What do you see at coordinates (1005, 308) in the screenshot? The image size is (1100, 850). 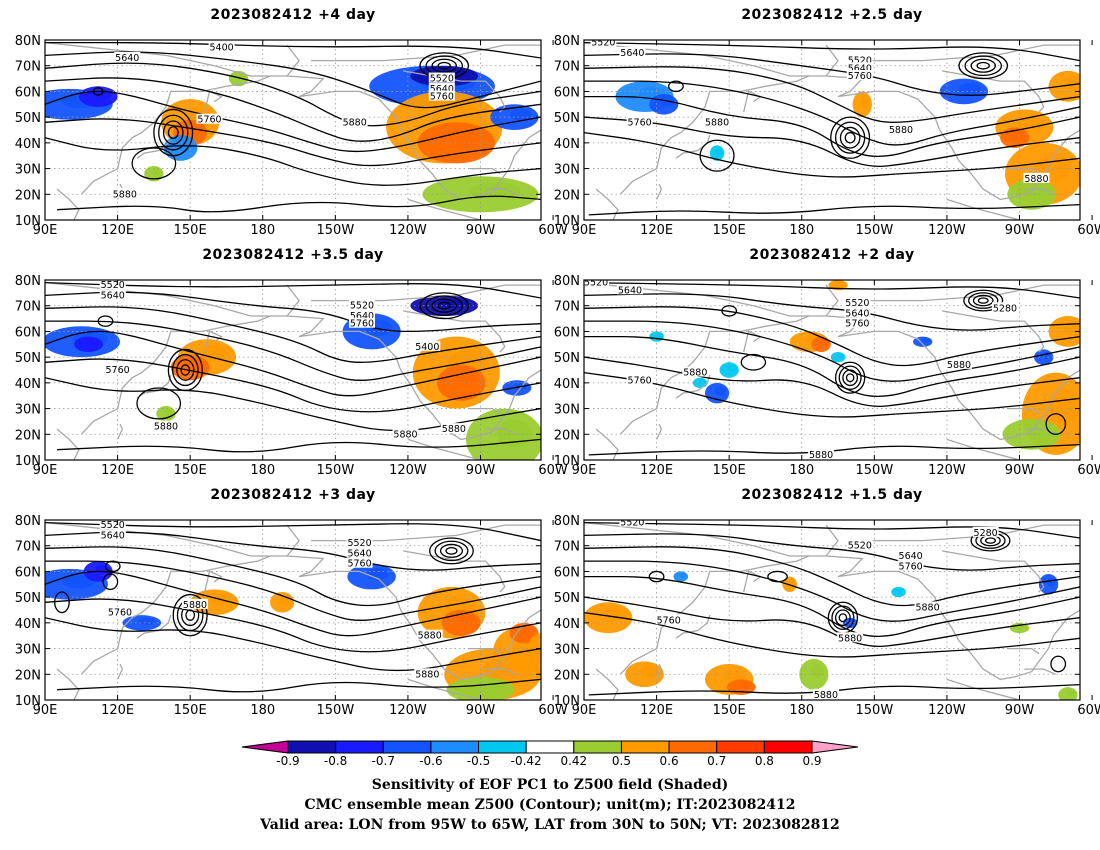 I see `contour-label: 5280` at bounding box center [1005, 308].